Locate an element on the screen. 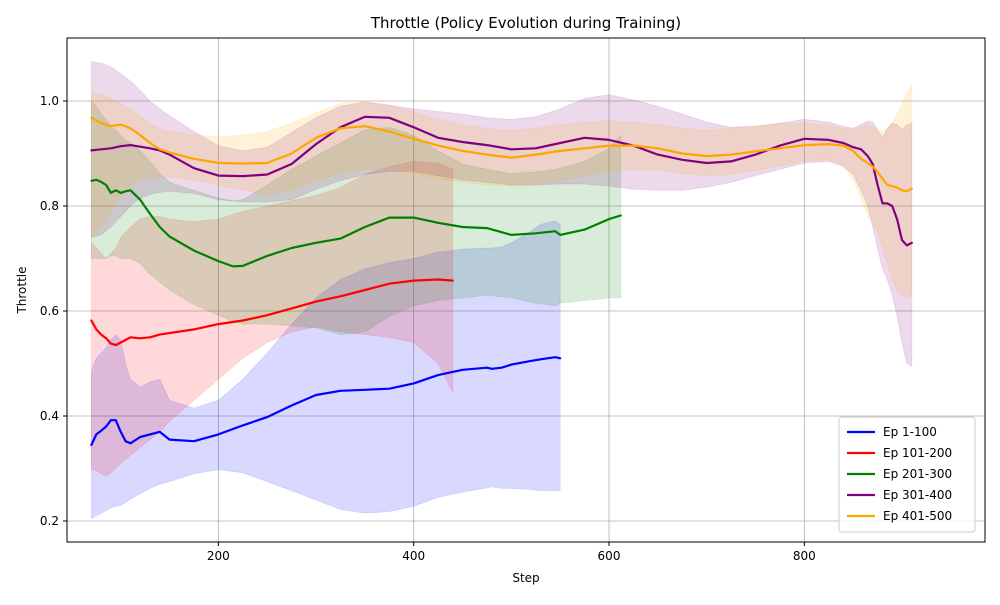 The image size is (1000, 605). y-tick-label: 0.8 is located at coordinates (49, 206).